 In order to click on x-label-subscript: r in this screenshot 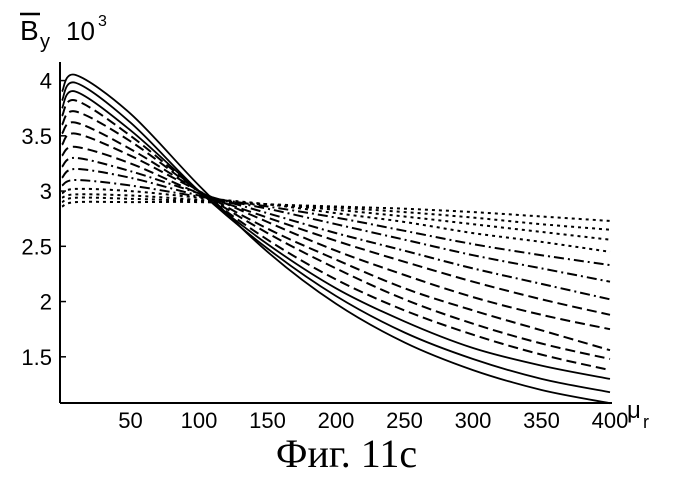, I will do `click(646, 422)`.